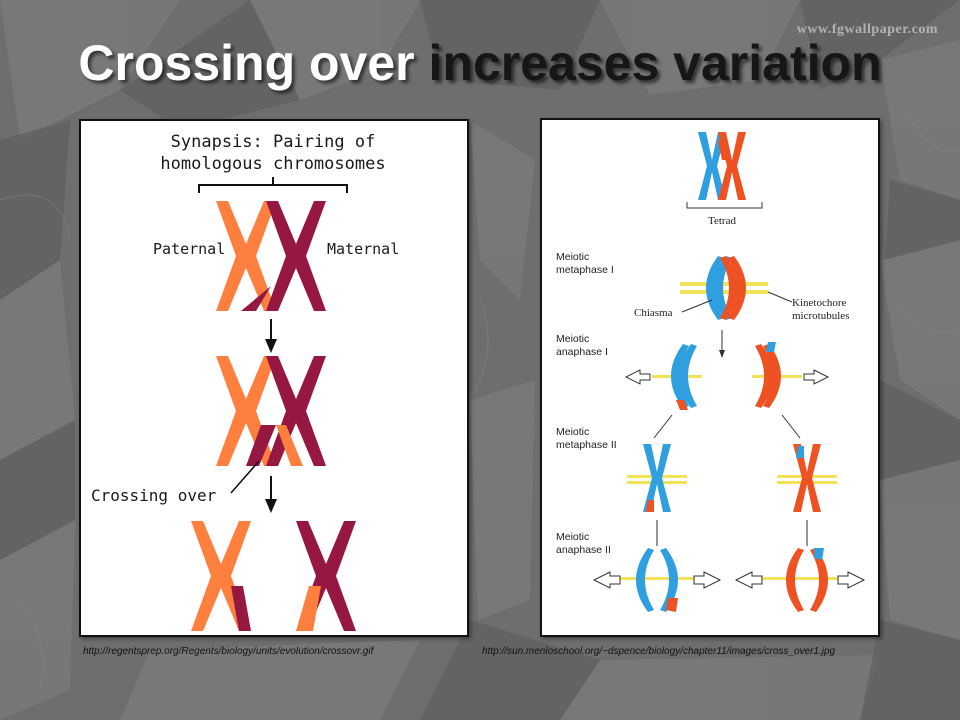 The image size is (960, 720). I want to click on label-meiotic-3: Meiotic, so click(572, 432).